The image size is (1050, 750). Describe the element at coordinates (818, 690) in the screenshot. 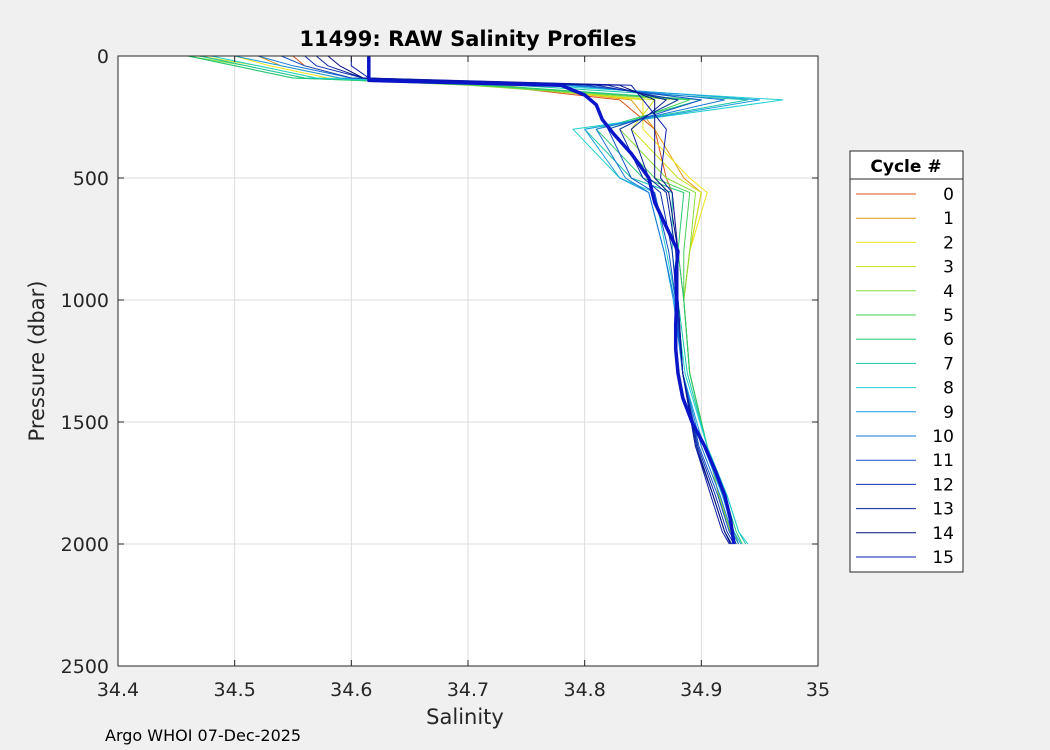

I see `x-tick-label: 35` at that location.